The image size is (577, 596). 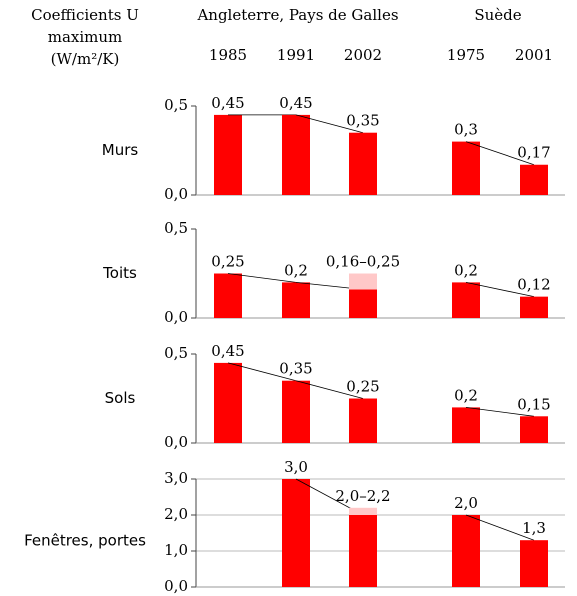 I want to click on value-label: 0,17, so click(x=533, y=153).